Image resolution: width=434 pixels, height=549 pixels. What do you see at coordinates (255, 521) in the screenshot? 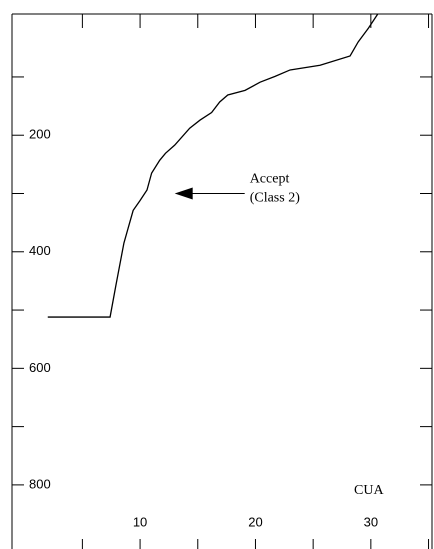
I see `x-tick-label: 20` at bounding box center [255, 521].